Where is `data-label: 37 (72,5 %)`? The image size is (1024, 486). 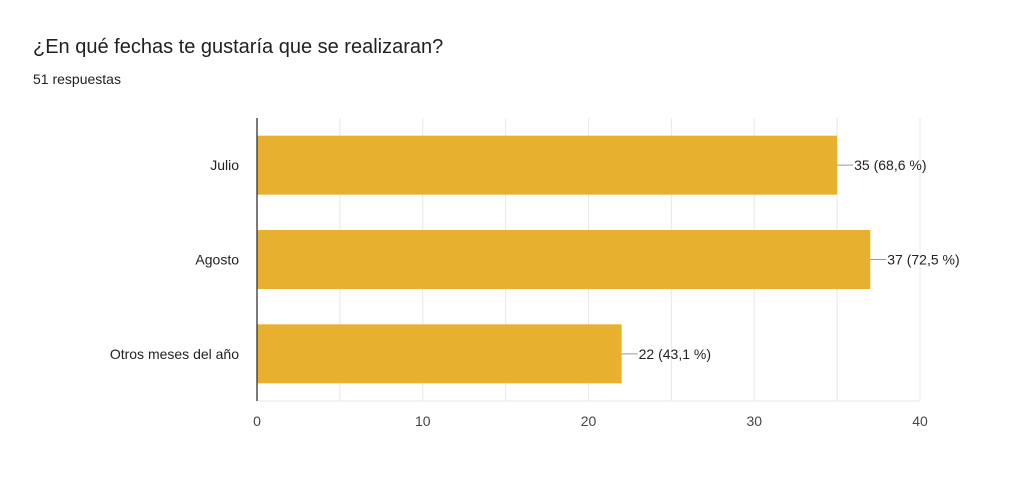
data-label: 37 (72,5 %) is located at coordinates (923, 260).